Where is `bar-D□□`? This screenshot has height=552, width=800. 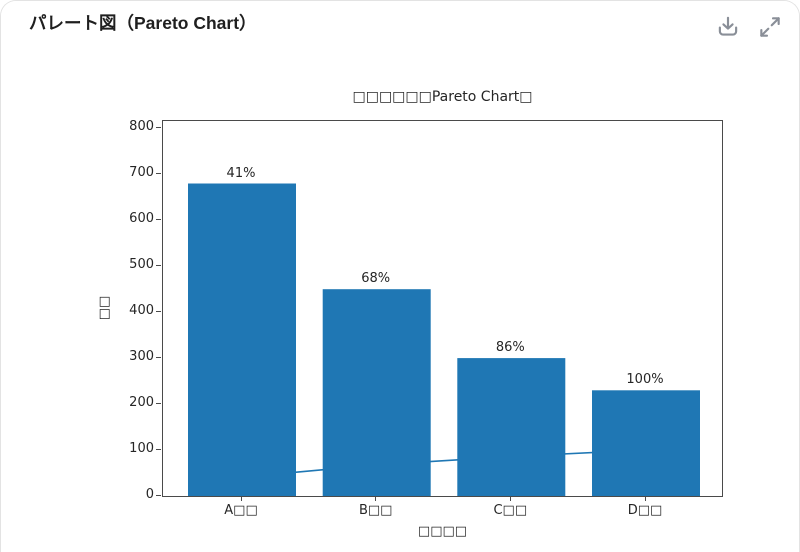 bar-D□□ is located at coordinates (646, 443).